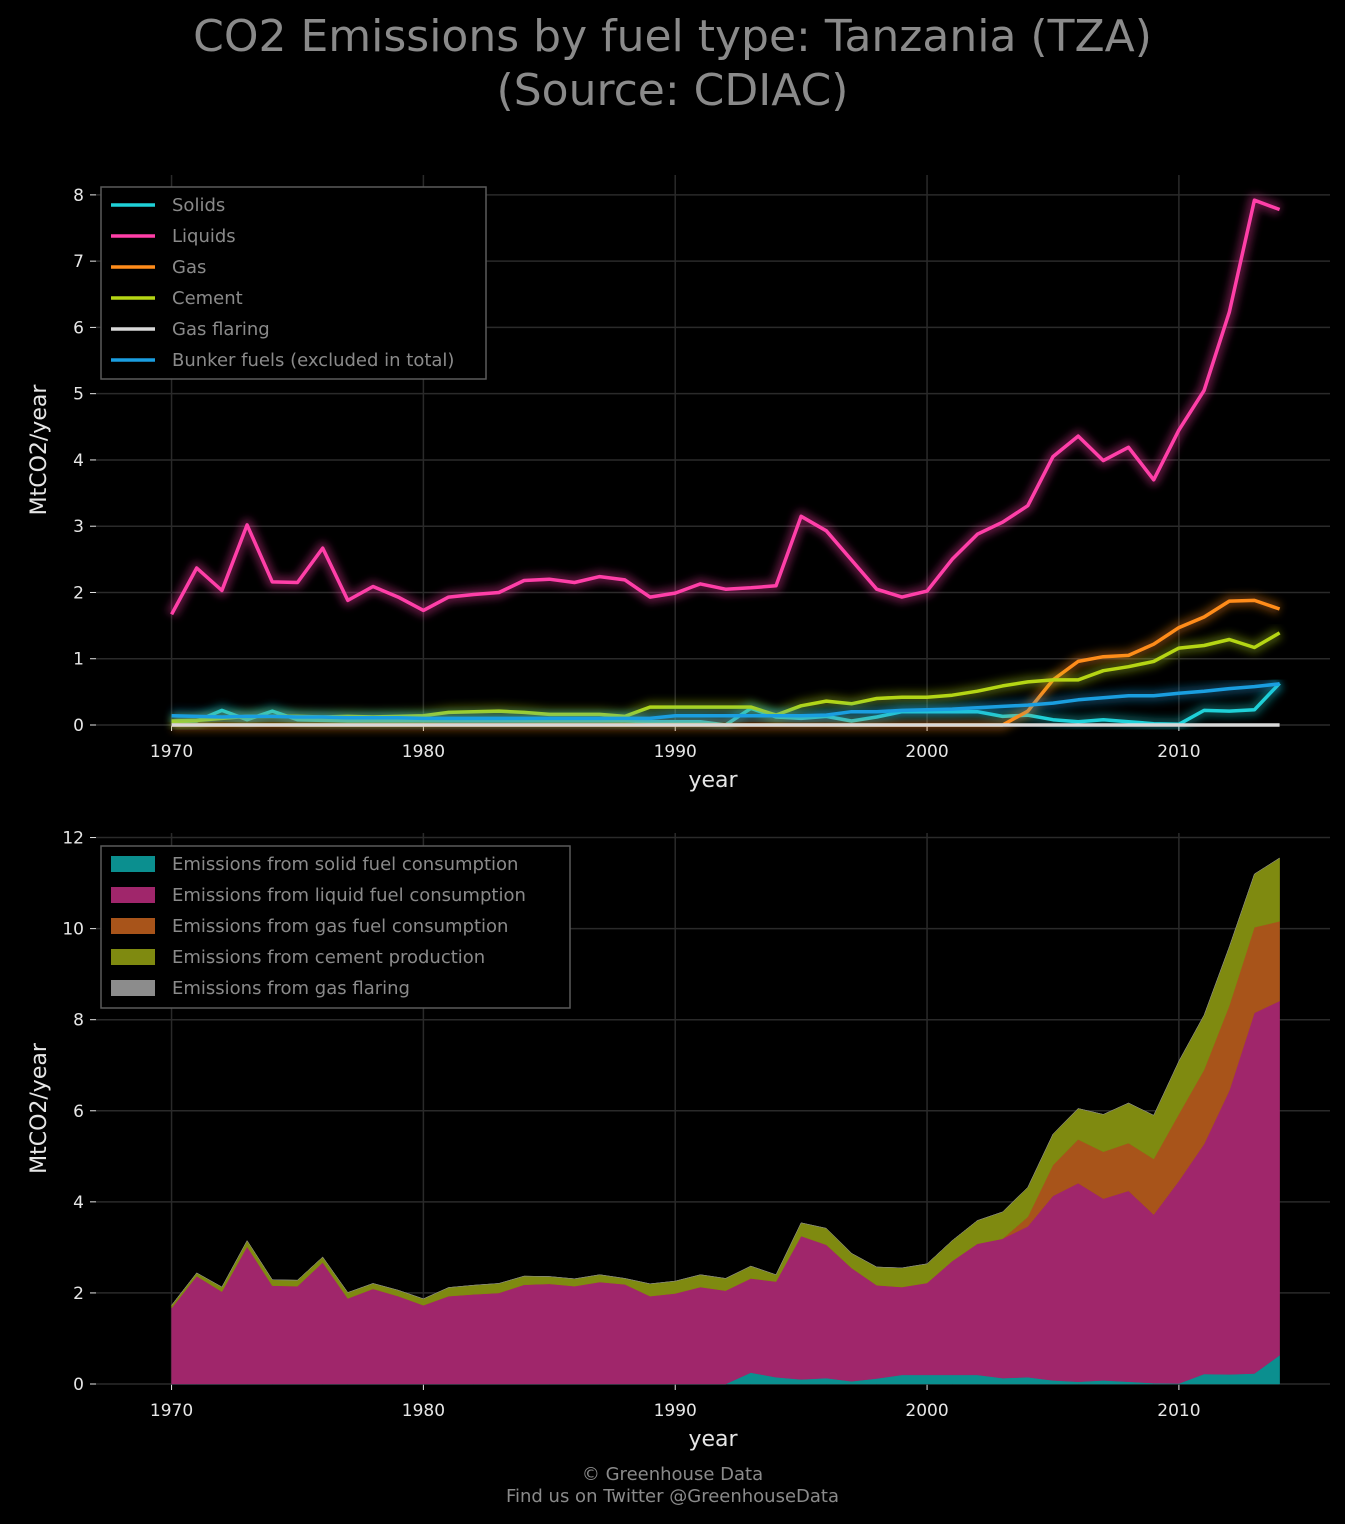 The height and width of the screenshot is (1524, 1345). Describe the element at coordinates (78, 262) in the screenshot. I see `y-tick-label: 7` at that location.